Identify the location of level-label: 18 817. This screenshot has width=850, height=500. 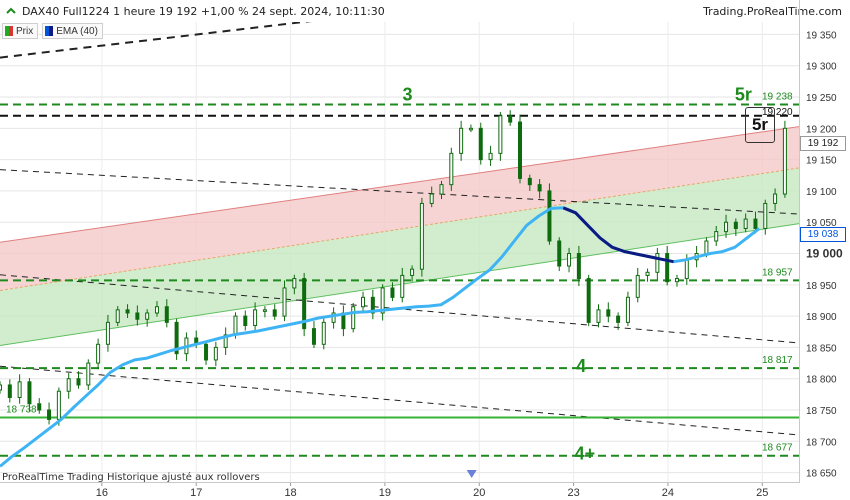
(777, 360).